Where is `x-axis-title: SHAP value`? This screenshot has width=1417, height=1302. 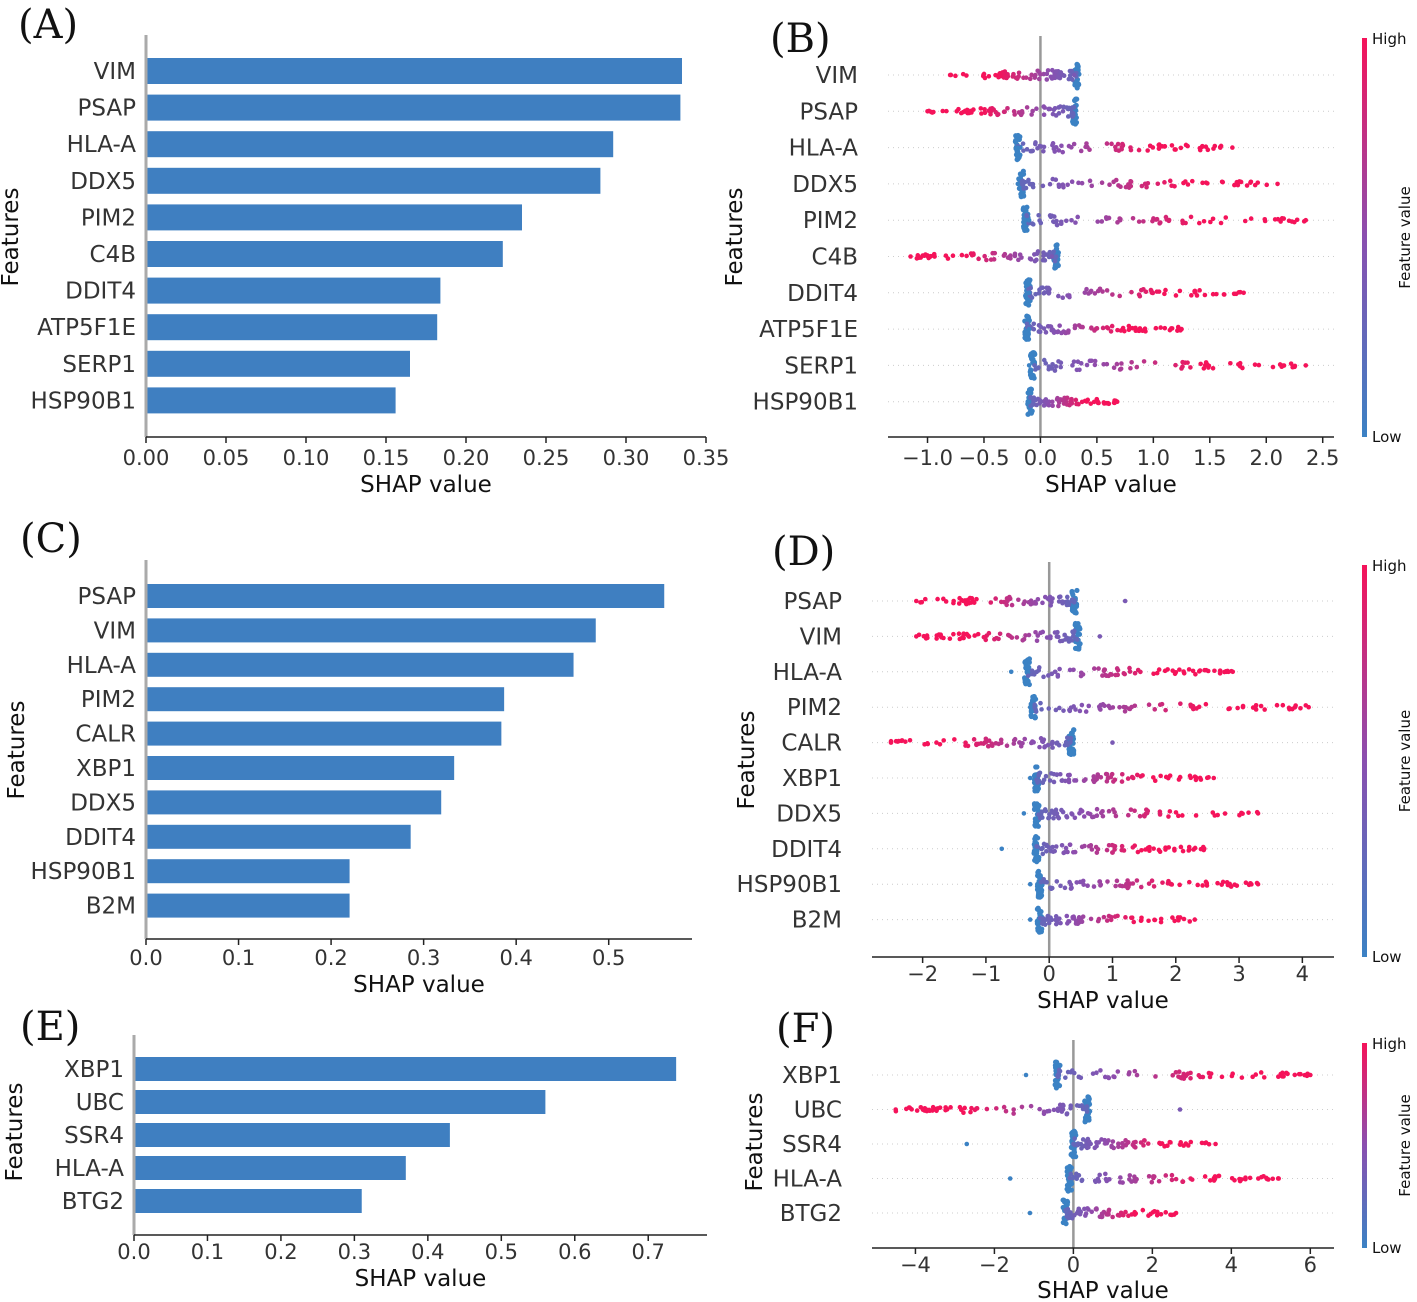
x-axis-title: SHAP value is located at coordinates (1103, 1001).